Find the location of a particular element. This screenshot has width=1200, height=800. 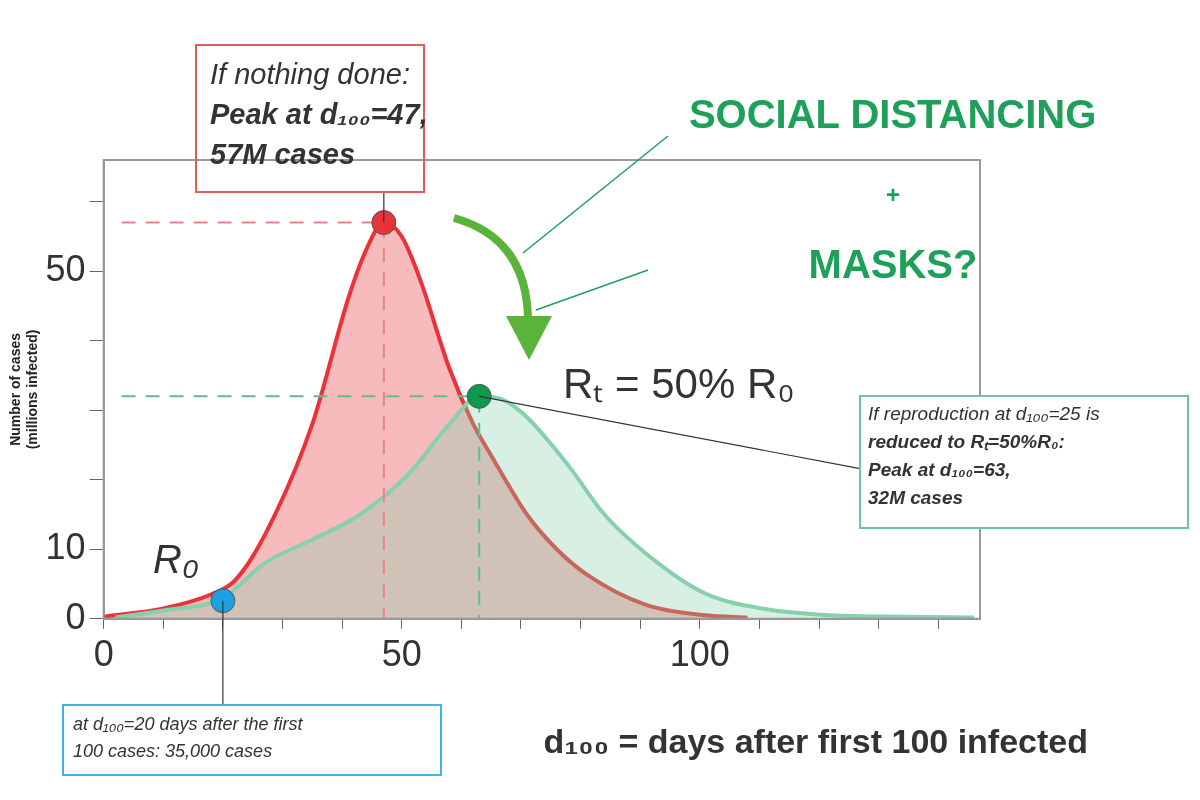

annotation: Rₜ = 50% R₀ is located at coordinates (679, 383).